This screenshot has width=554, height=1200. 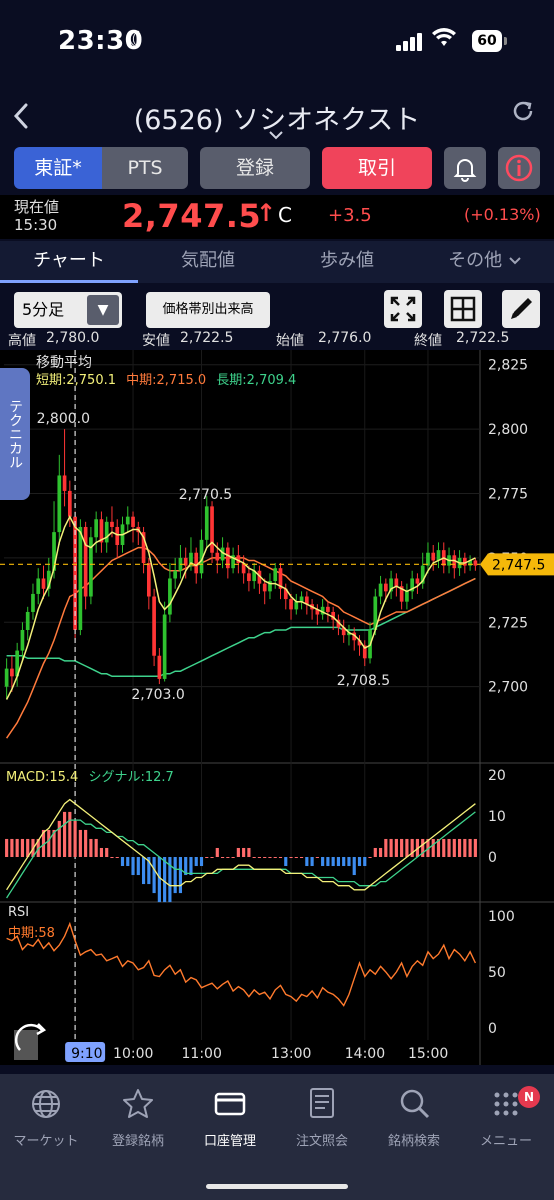 What do you see at coordinates (58, 168) in the screenshot?
I see `tosho-market-button: 東証*` at bounding box center [58, 168].